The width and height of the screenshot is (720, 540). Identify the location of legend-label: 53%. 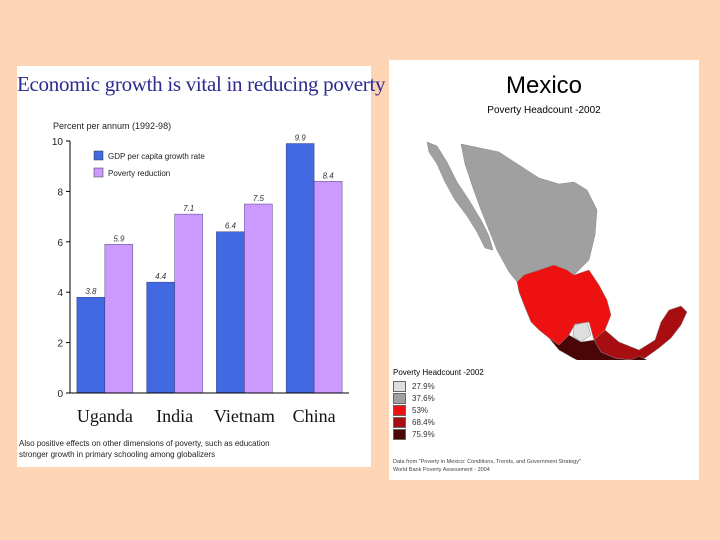
(420, 410).